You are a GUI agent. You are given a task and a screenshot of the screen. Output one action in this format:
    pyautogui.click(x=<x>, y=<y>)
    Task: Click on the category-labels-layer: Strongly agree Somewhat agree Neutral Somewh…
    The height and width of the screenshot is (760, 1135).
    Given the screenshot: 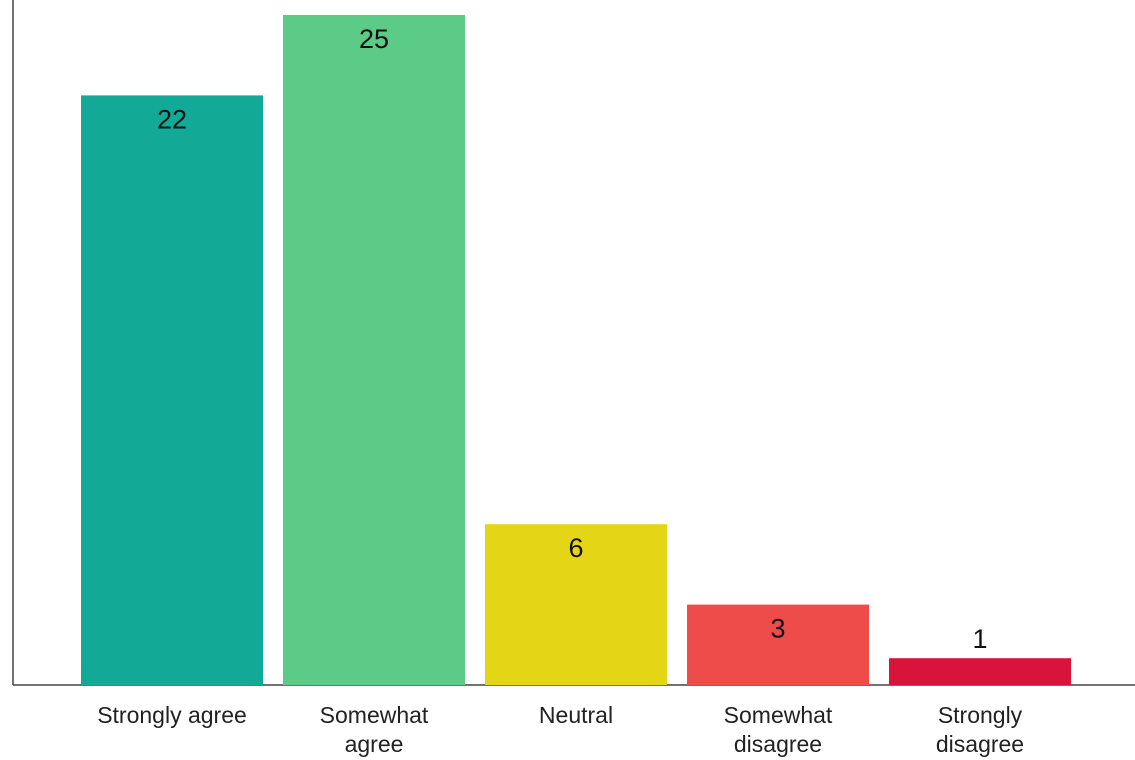 What is the action you would take?
    pyautogui.click(x=560, y=729)
    